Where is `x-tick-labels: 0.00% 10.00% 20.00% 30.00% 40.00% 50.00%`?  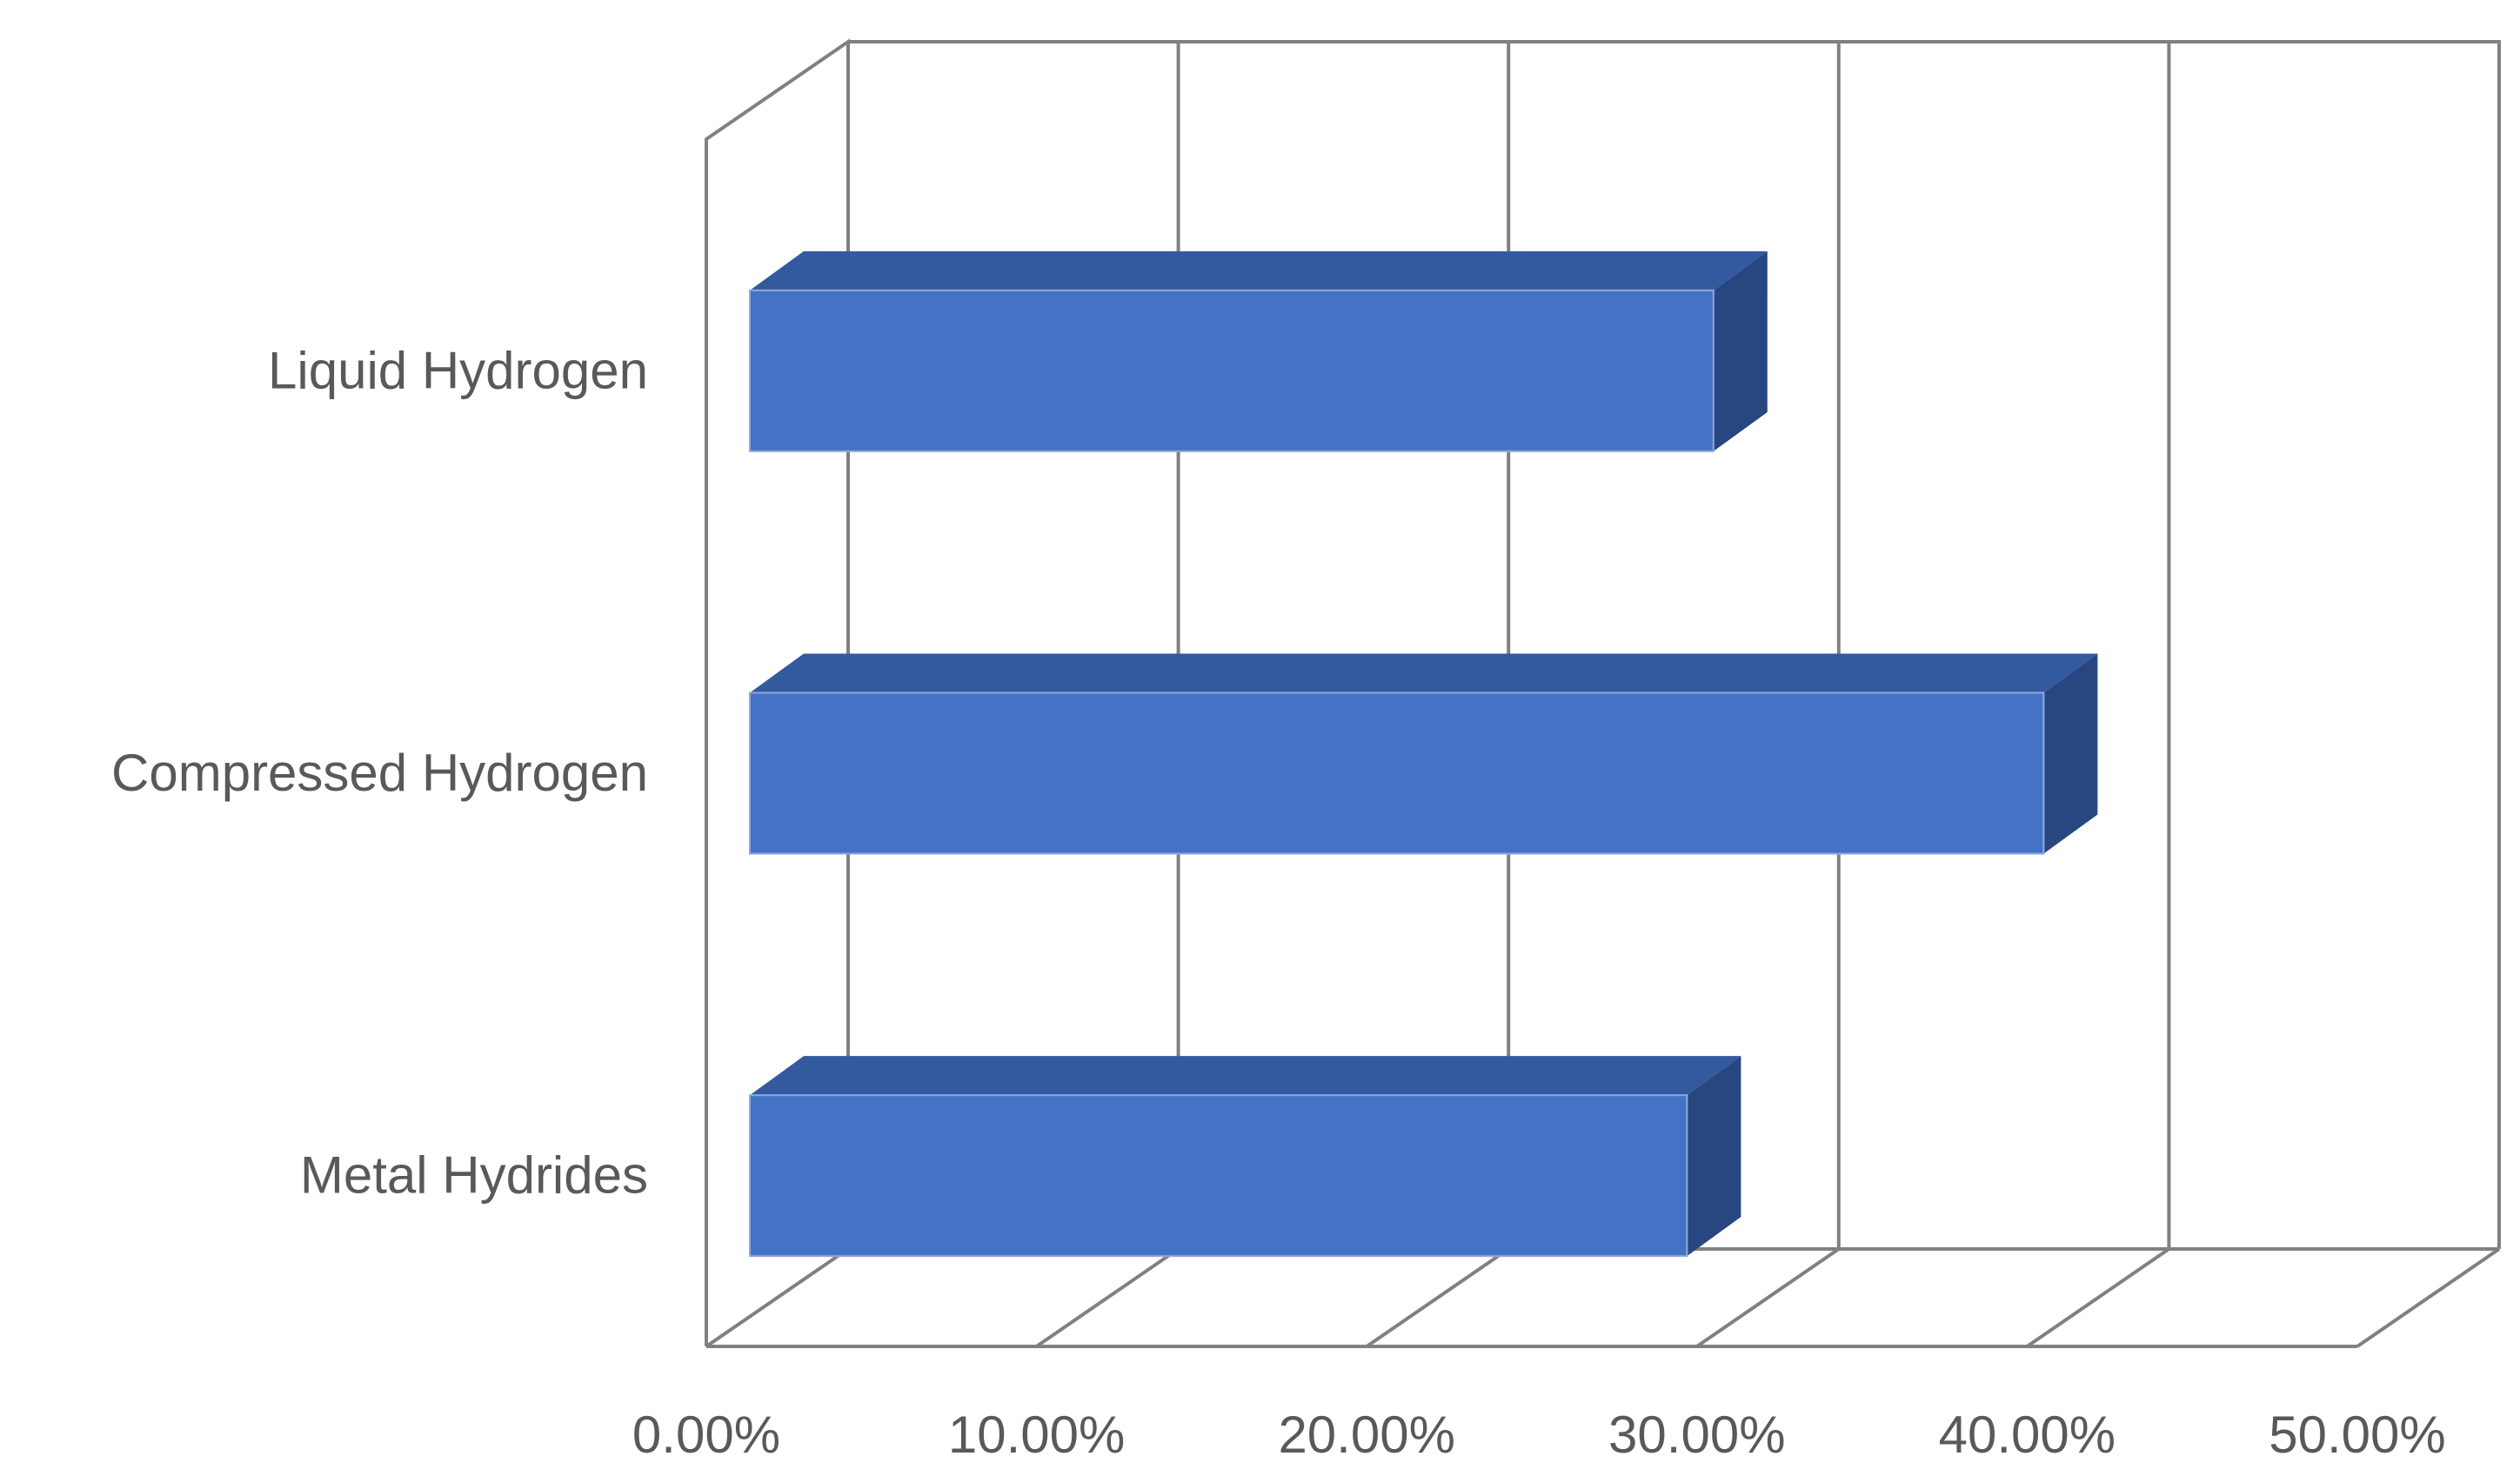 x-tick-labels: 0.00% 10.00% 20.00% 30.00% 40.00% 50.00% is located at coordinates (1539, 1435).